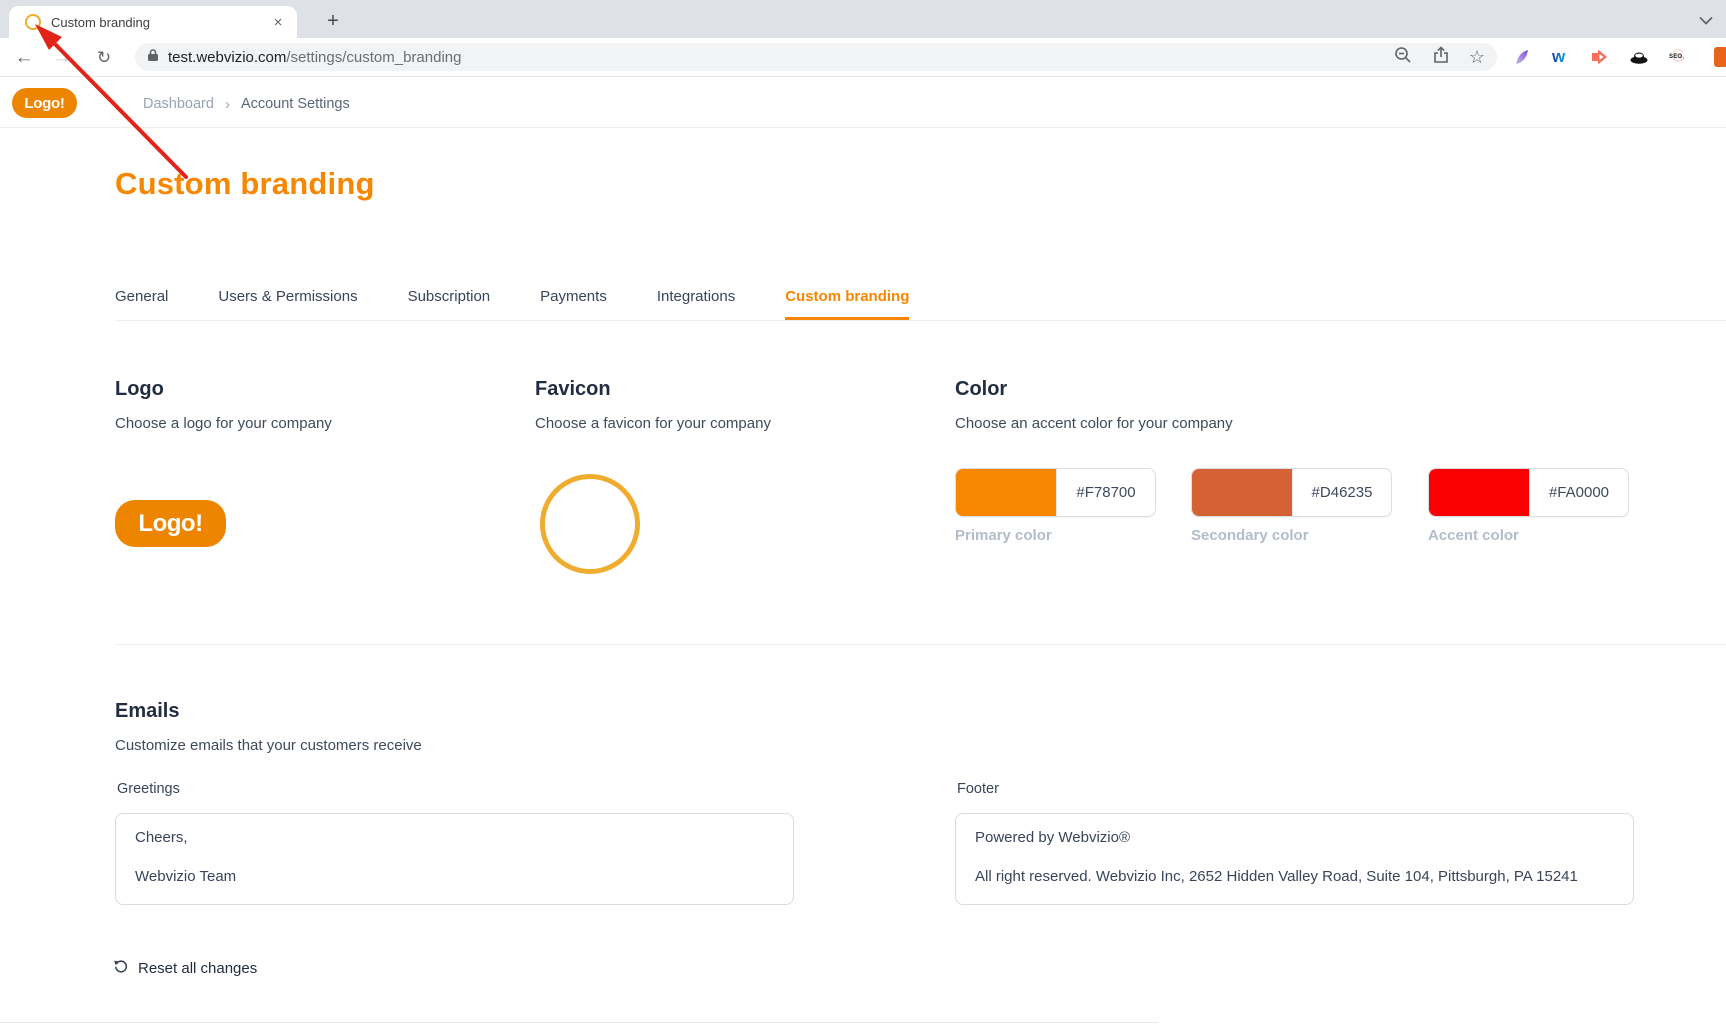 The width and height of the screenshot is (1726, 1028). What do you see at coordinates (278, 22) in the screenshot?
I see `tab-close-icon: ×` at bounding box center [278, 22].